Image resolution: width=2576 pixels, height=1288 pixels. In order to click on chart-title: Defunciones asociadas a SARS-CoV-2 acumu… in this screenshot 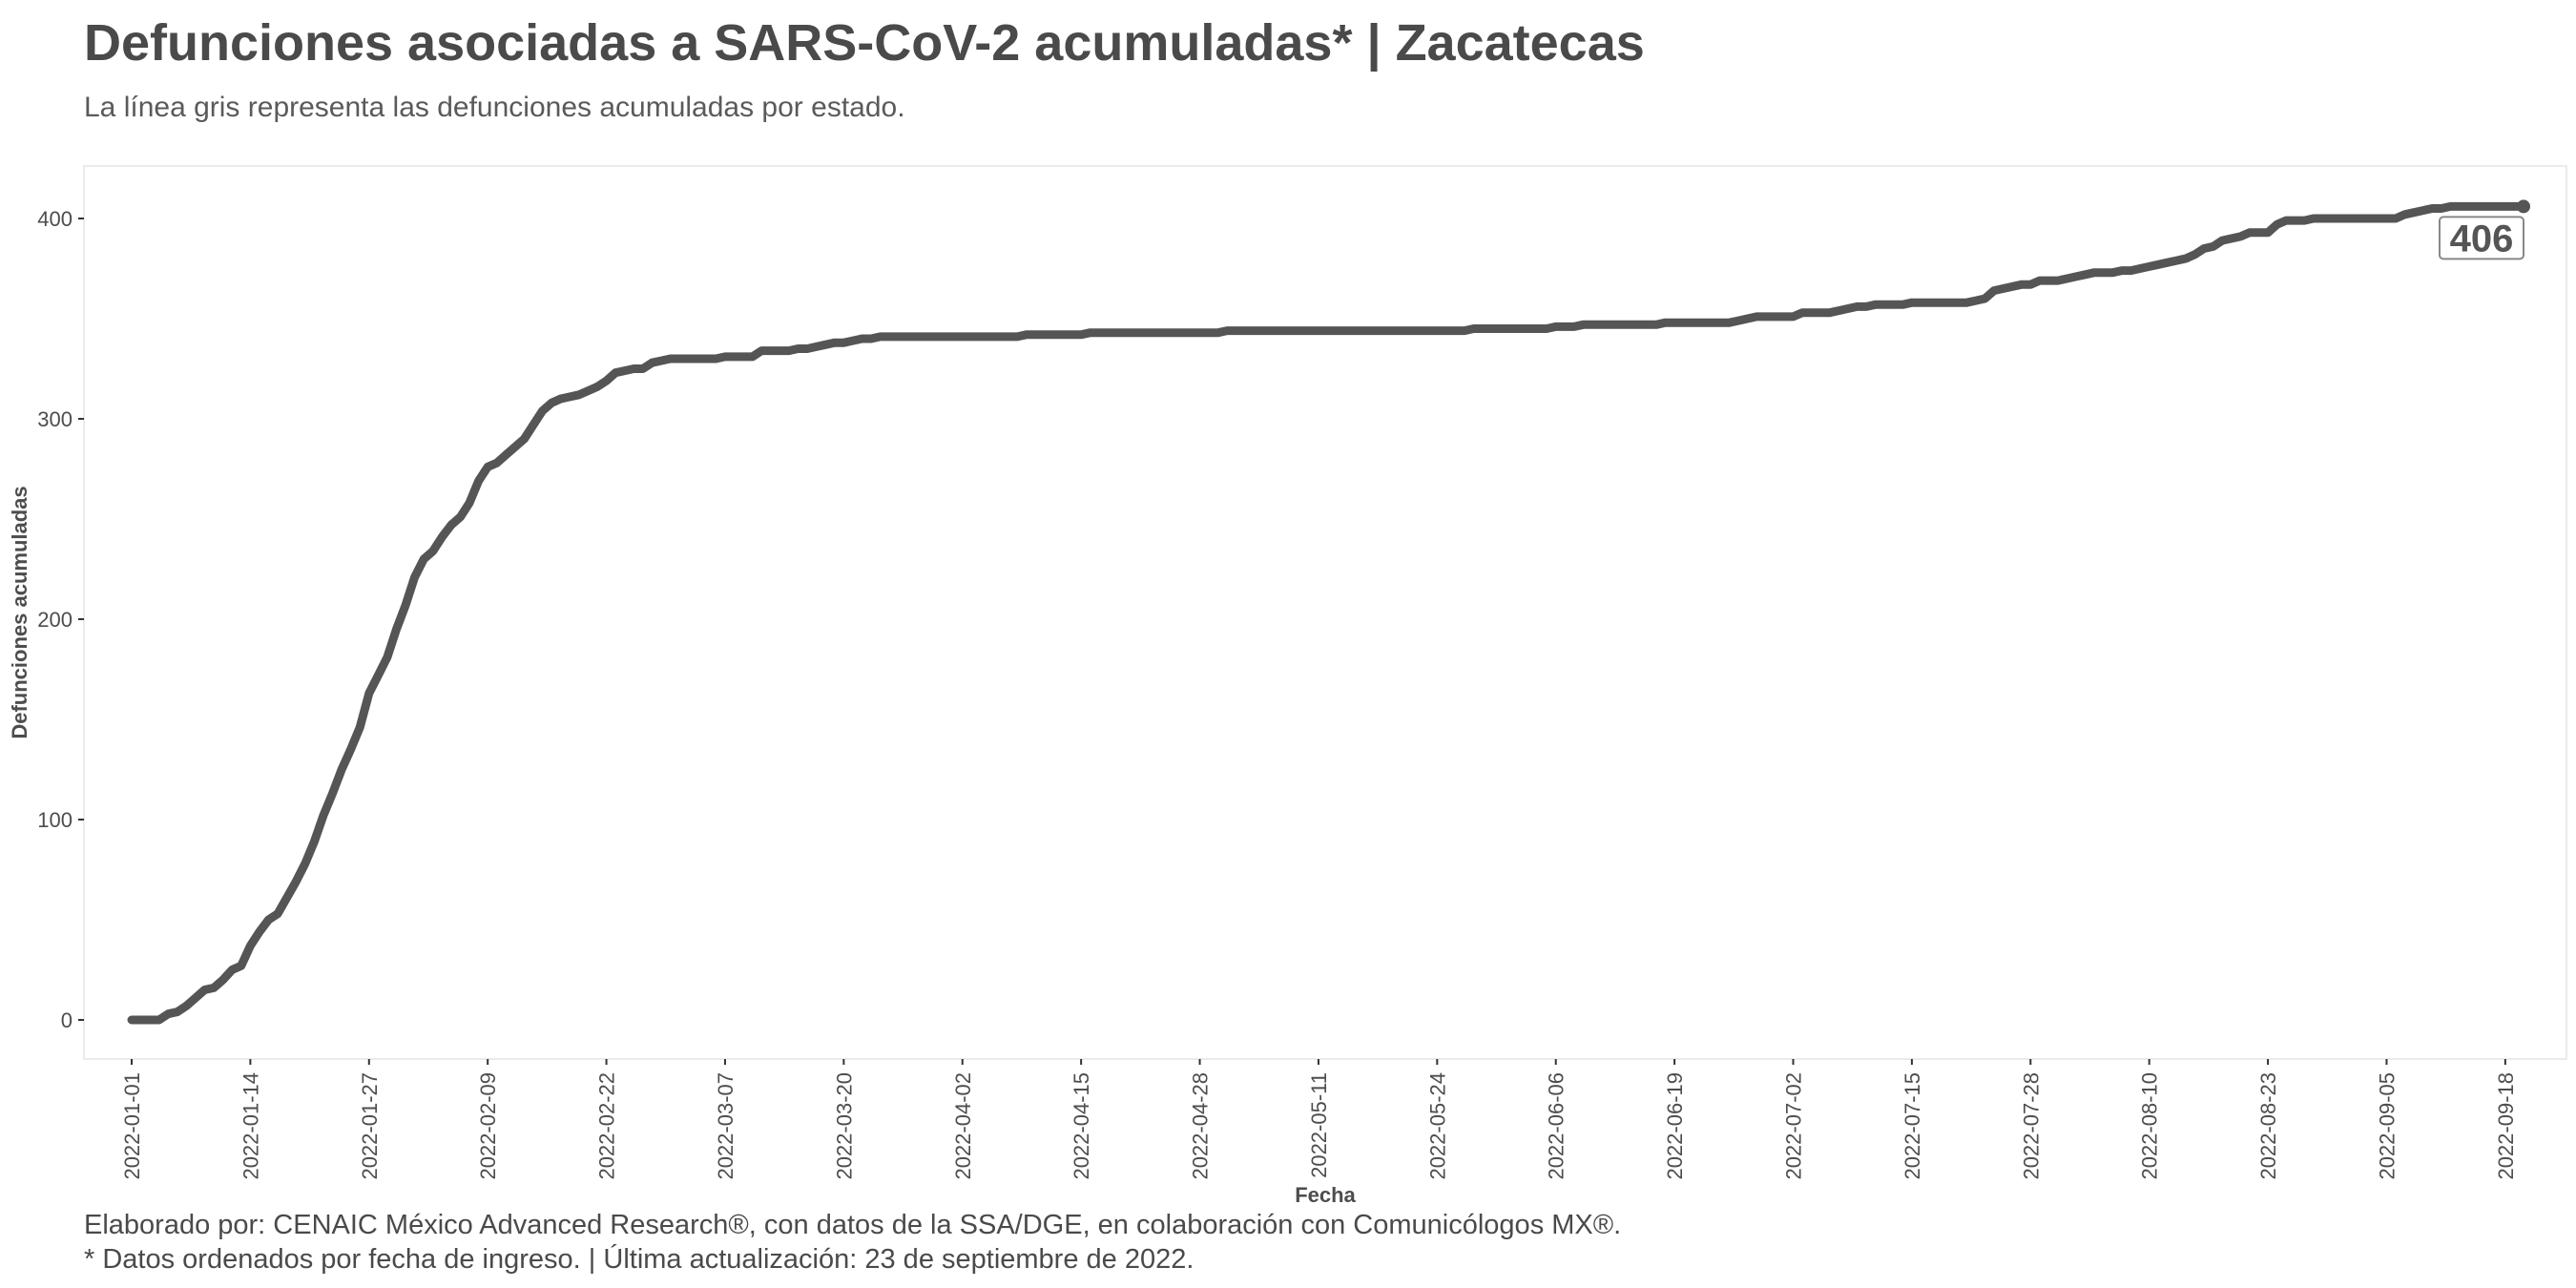, I will do `click(864, 43)`.